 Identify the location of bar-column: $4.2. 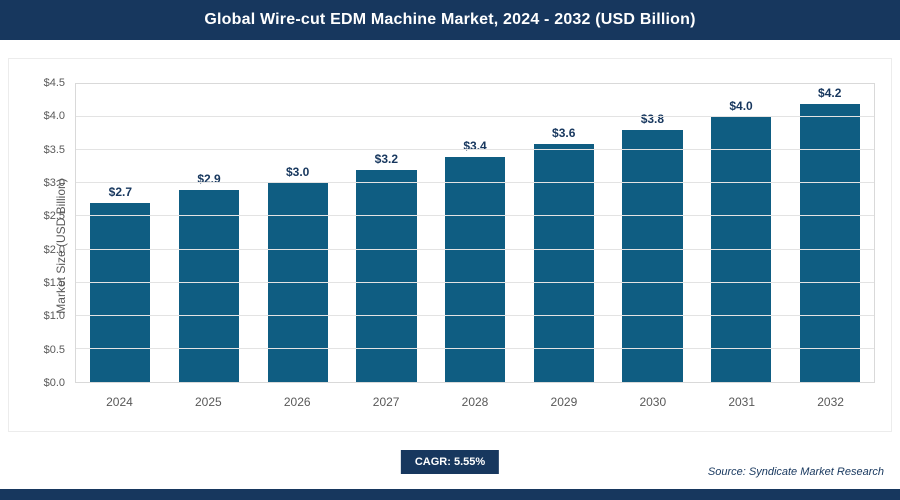
(829, 233).